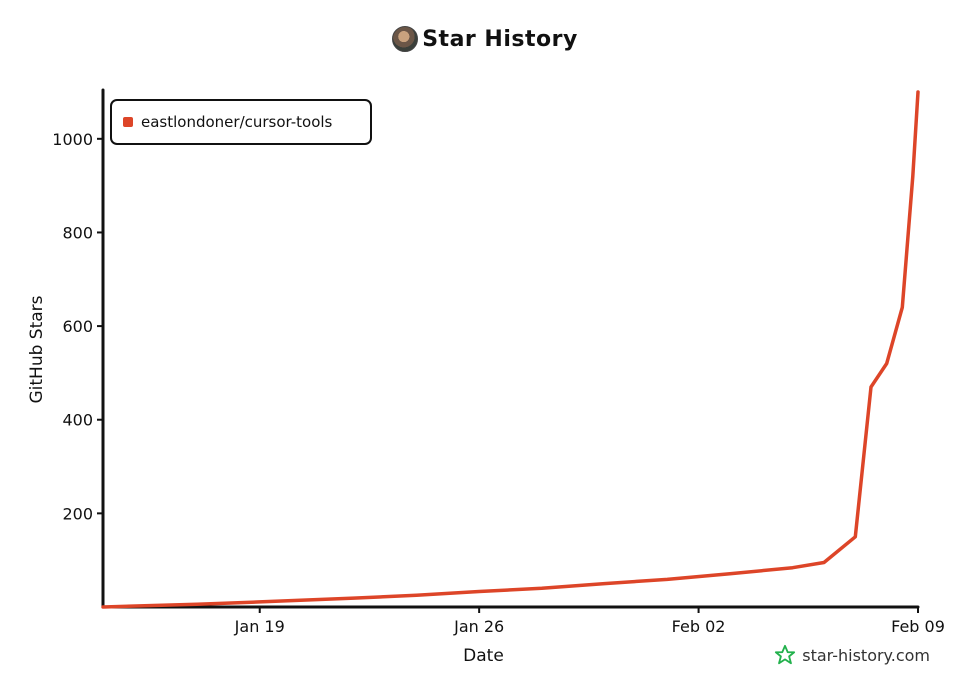 Image resolution: width=970 pixels, height=700 pixels. What do you see at coordinates (128, 122) in the screenshot?
I see `legend-swatch` at bounding box center [128, 122].